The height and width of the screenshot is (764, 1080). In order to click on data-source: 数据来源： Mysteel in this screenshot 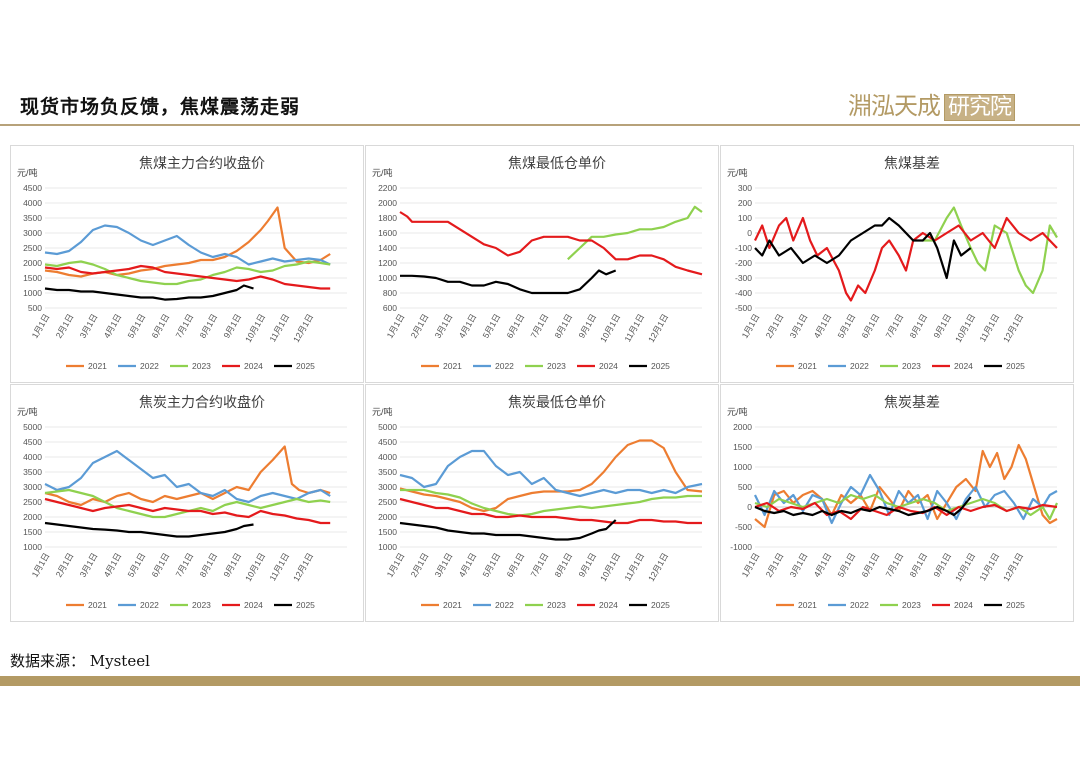, I will do `click(80, 661)`.